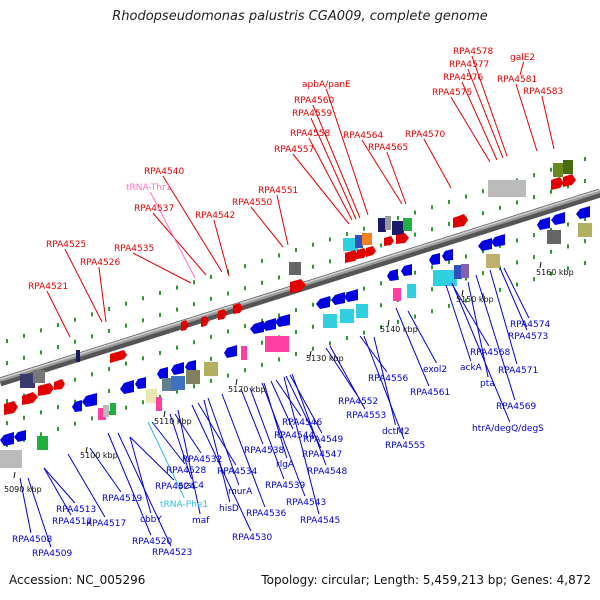 The height and width of the screenshot is (600, 600). Describe the element at coordinates (530, 325) in the screenshot. I see `gene-label: RPA4574` at that location.